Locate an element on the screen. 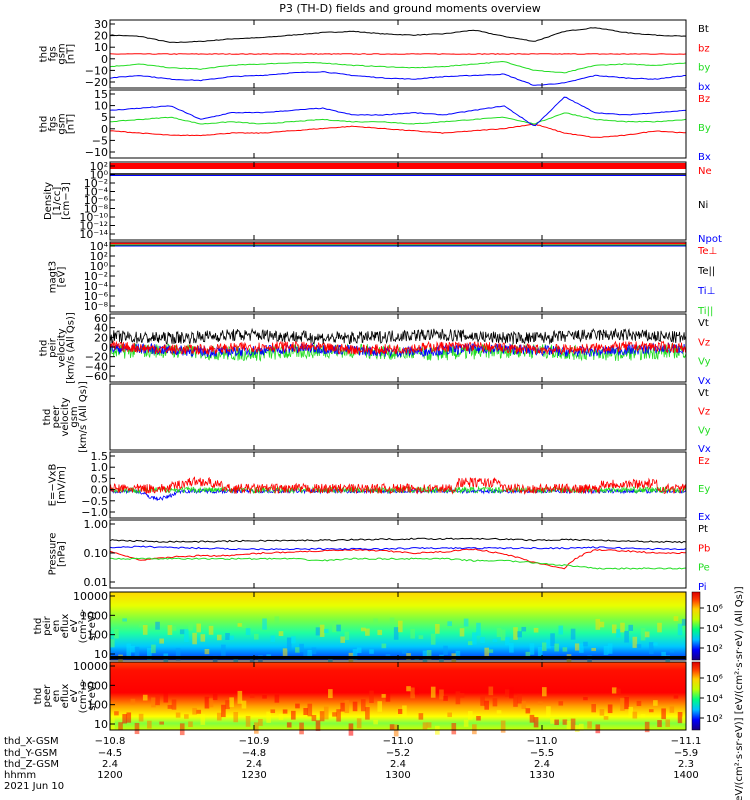 Image resolution: width=750 pixels, height=800 pixels. y-tick-label: 20 is located at coordinates (101, 337).